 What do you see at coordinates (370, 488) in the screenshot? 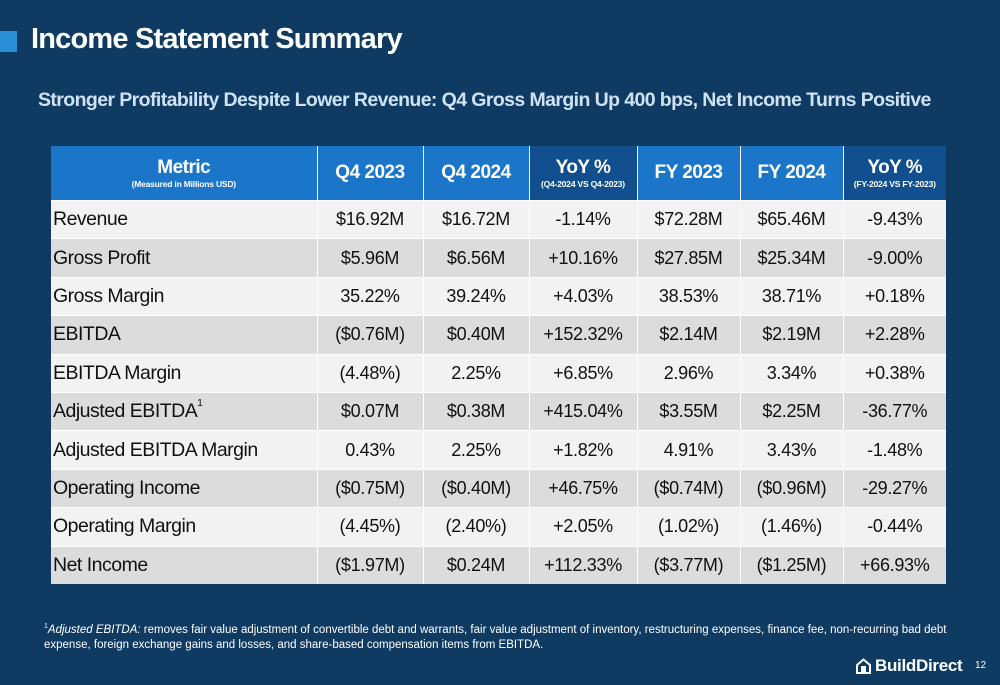
I see `q4-2023-cell: ($0.75M)` at bounding box center [370, 488].